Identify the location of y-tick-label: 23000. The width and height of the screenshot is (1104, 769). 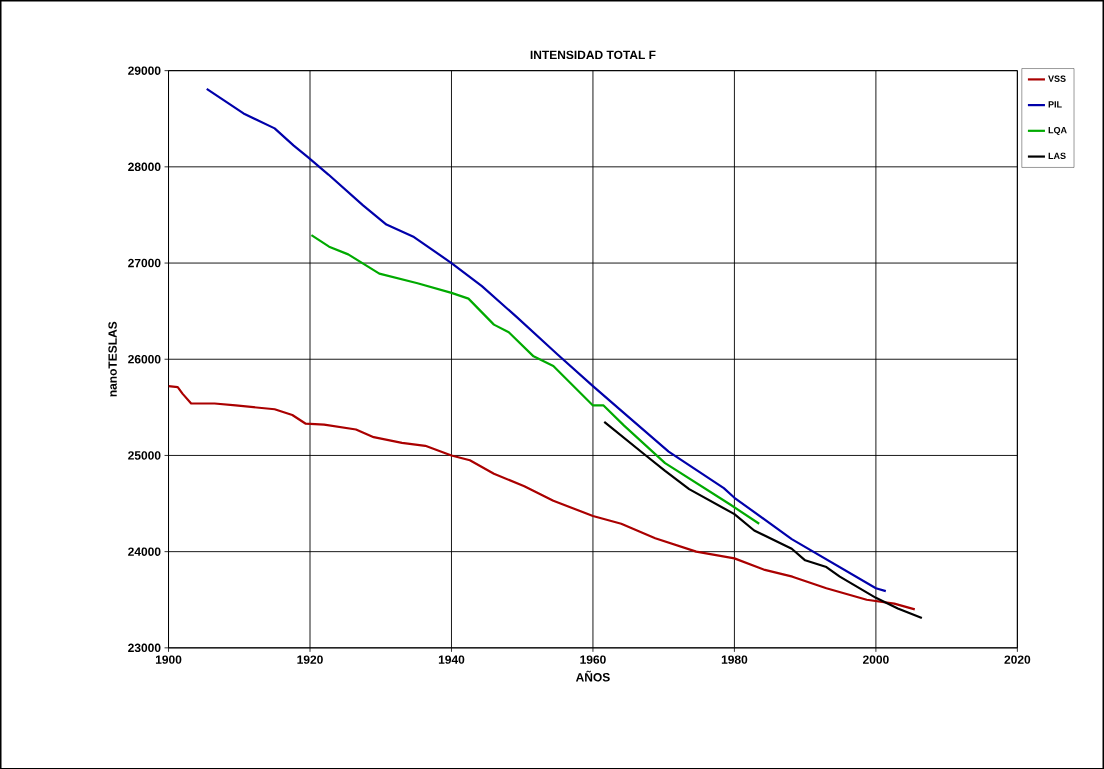
(144, 647).